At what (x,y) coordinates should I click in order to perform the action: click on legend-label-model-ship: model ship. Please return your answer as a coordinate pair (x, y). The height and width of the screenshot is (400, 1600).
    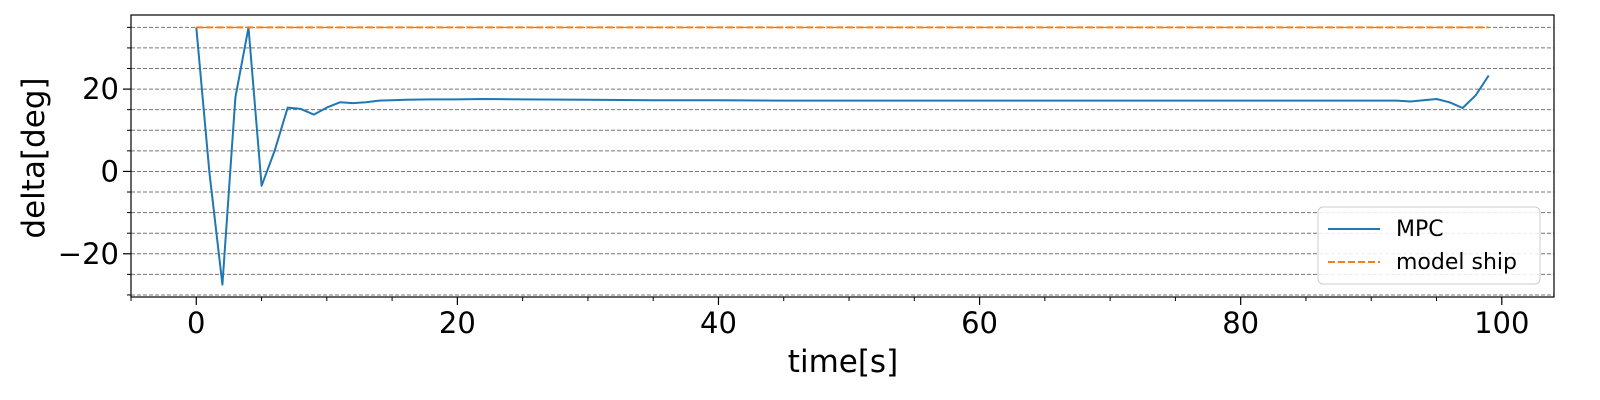
    Looking at the image, I should click on (1456, 262).